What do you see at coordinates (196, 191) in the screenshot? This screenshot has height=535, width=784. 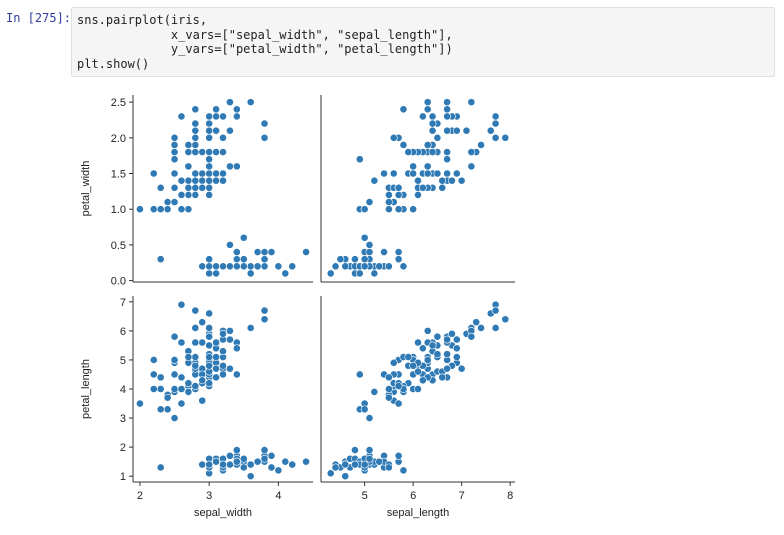 I see `subplot-petal_width-vs-sepal_width: 0.0 0.5 1.0 1.5 2.0 2.5 petal_width` at bounding box center [196, 191].